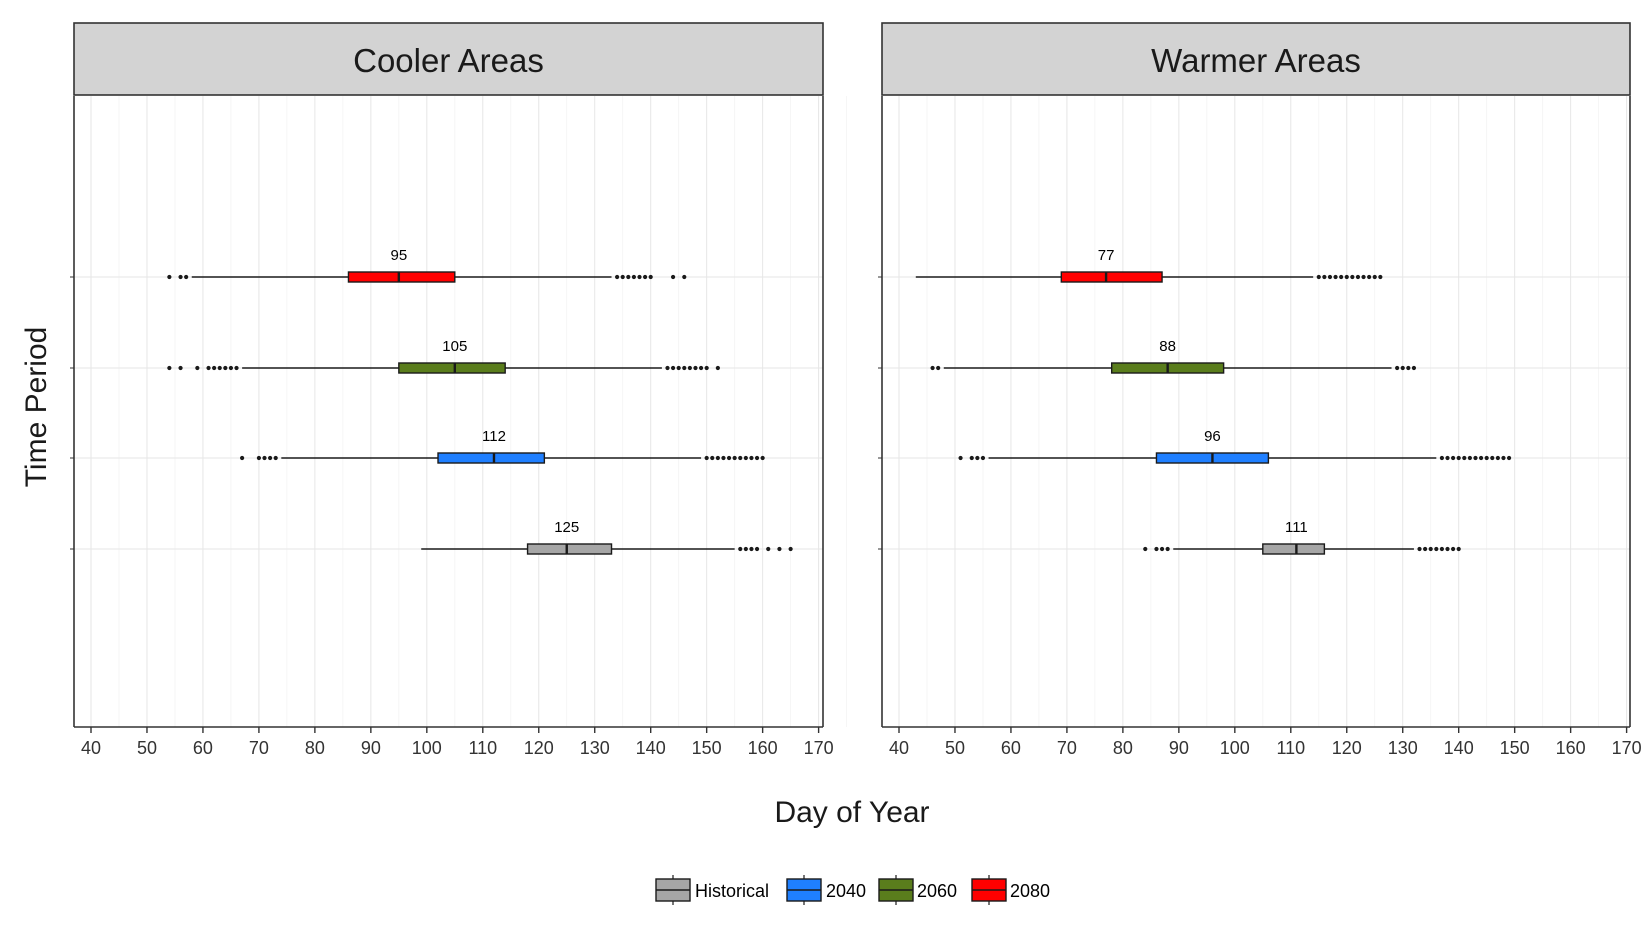  What do you see at coordinates (566, 527) in the screenshot?
I see `median-label: 125` at bounding box center [566, 527].